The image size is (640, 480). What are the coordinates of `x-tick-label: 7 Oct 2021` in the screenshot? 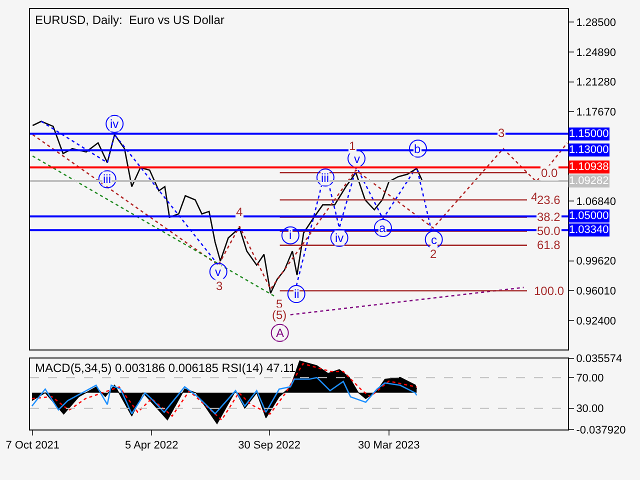 It's located at (33, 446).